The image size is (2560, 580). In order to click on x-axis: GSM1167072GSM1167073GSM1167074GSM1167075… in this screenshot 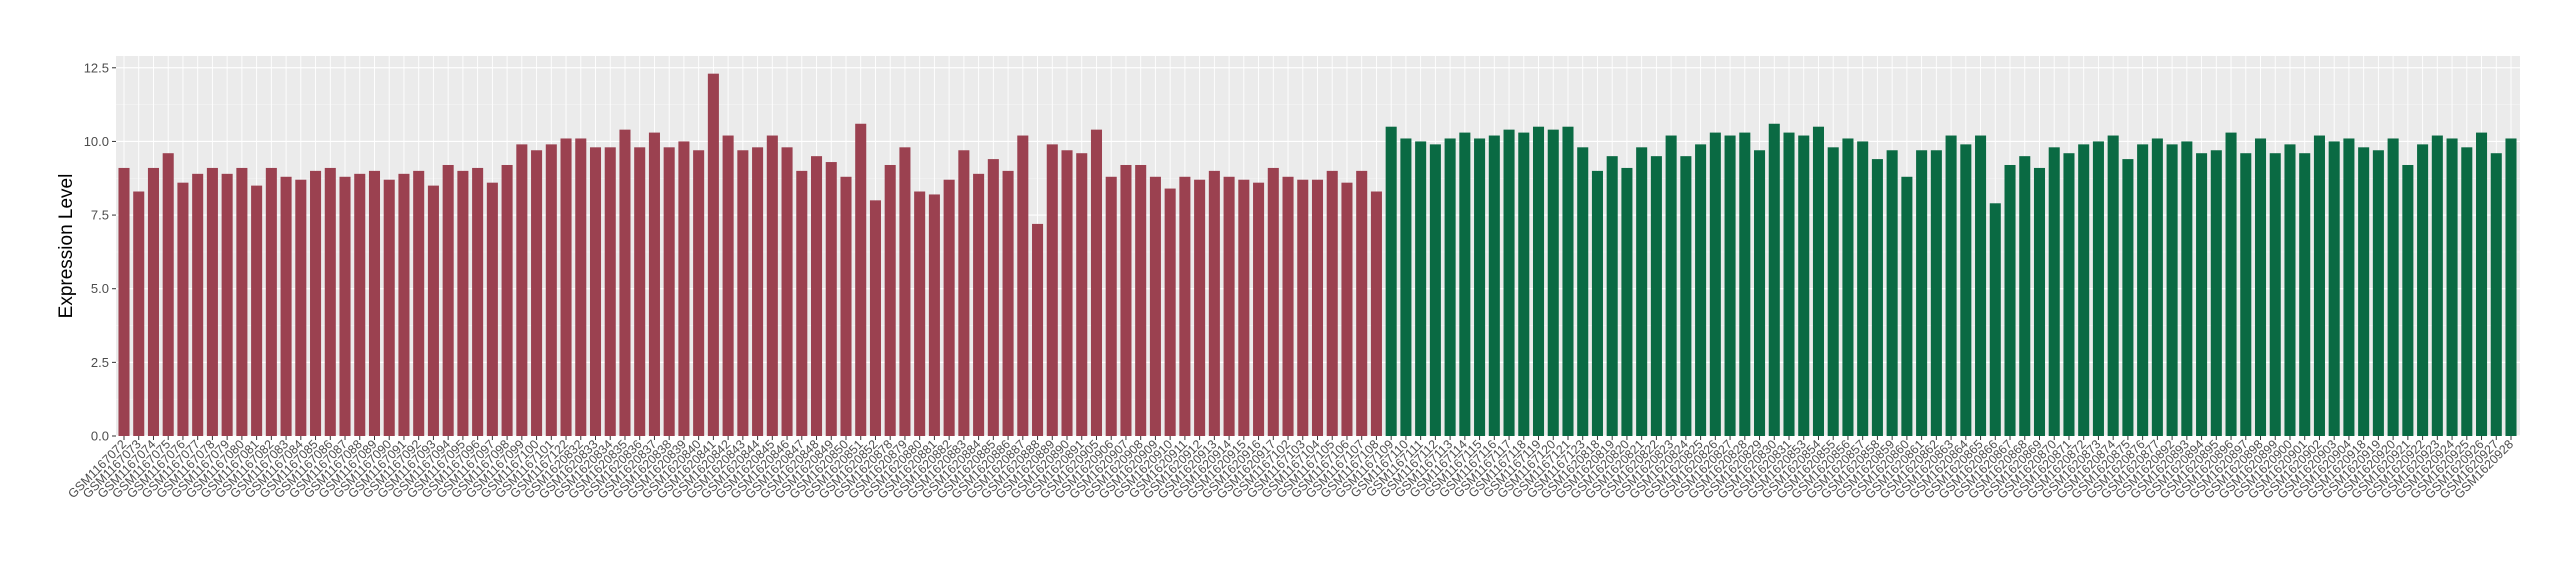, I will do `click(1290, 469)`.